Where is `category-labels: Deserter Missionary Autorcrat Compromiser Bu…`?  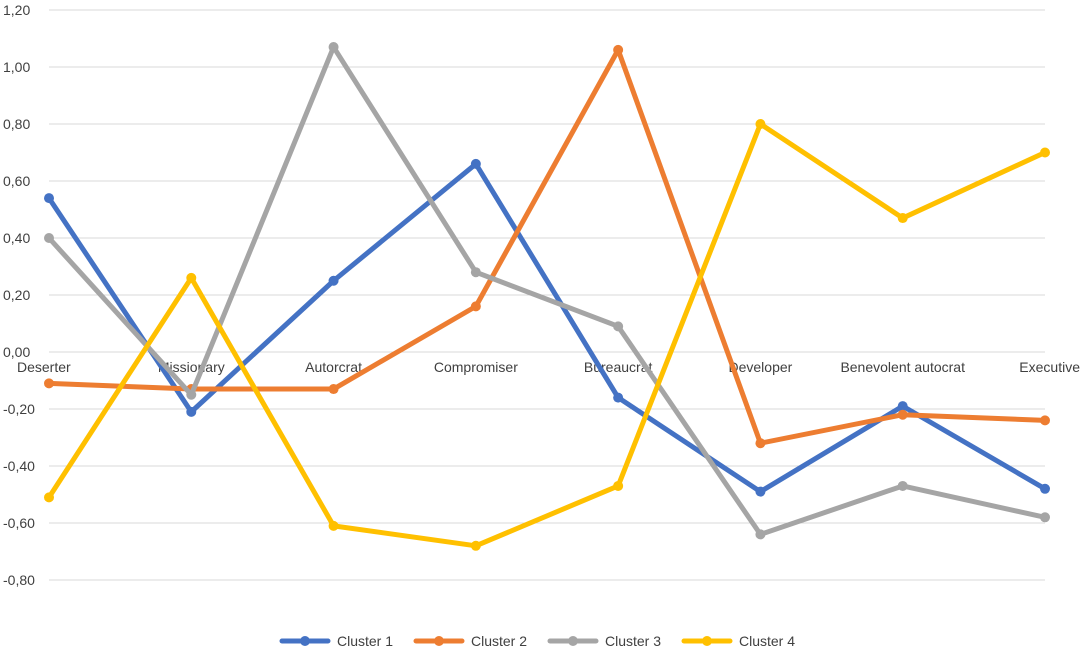 category-labels: Deserter Missionary Autorcrat Compromiser Bu… is located at coordinates (548, 367).